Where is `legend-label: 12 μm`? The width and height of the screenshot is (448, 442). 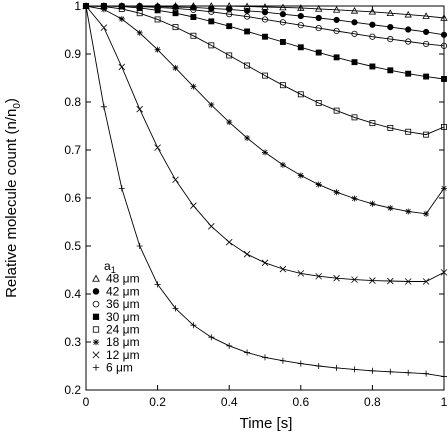 legend-label: 12 μm is located at coordinates (123, 355).